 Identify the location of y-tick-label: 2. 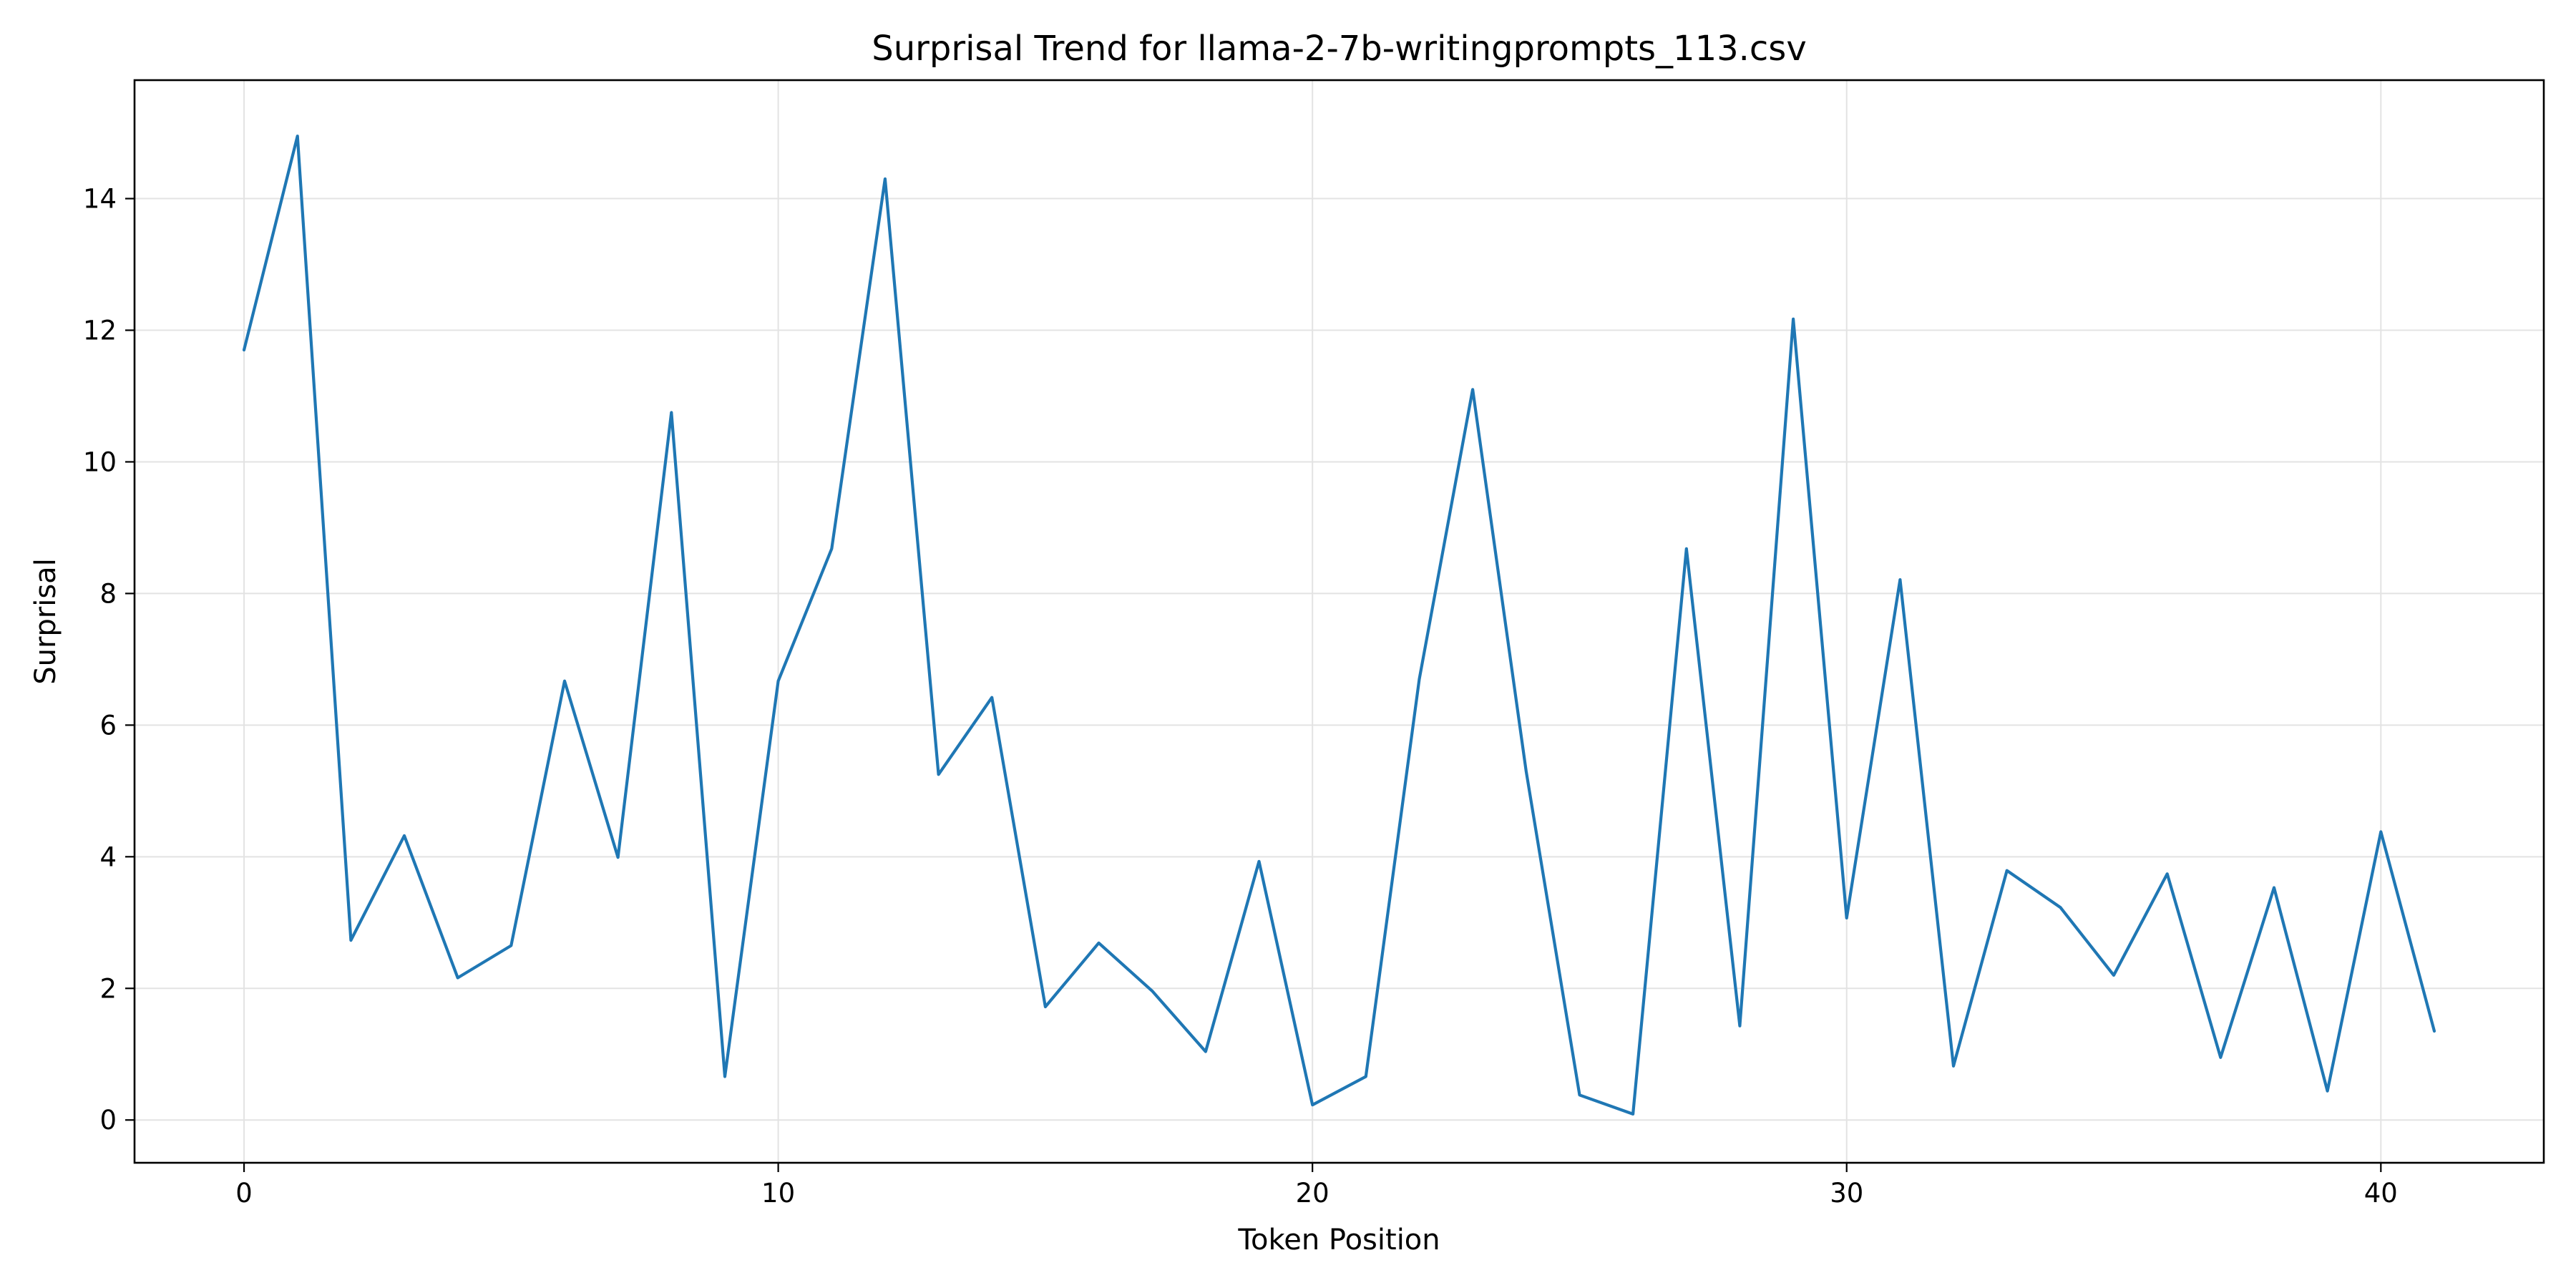
(108, 988).